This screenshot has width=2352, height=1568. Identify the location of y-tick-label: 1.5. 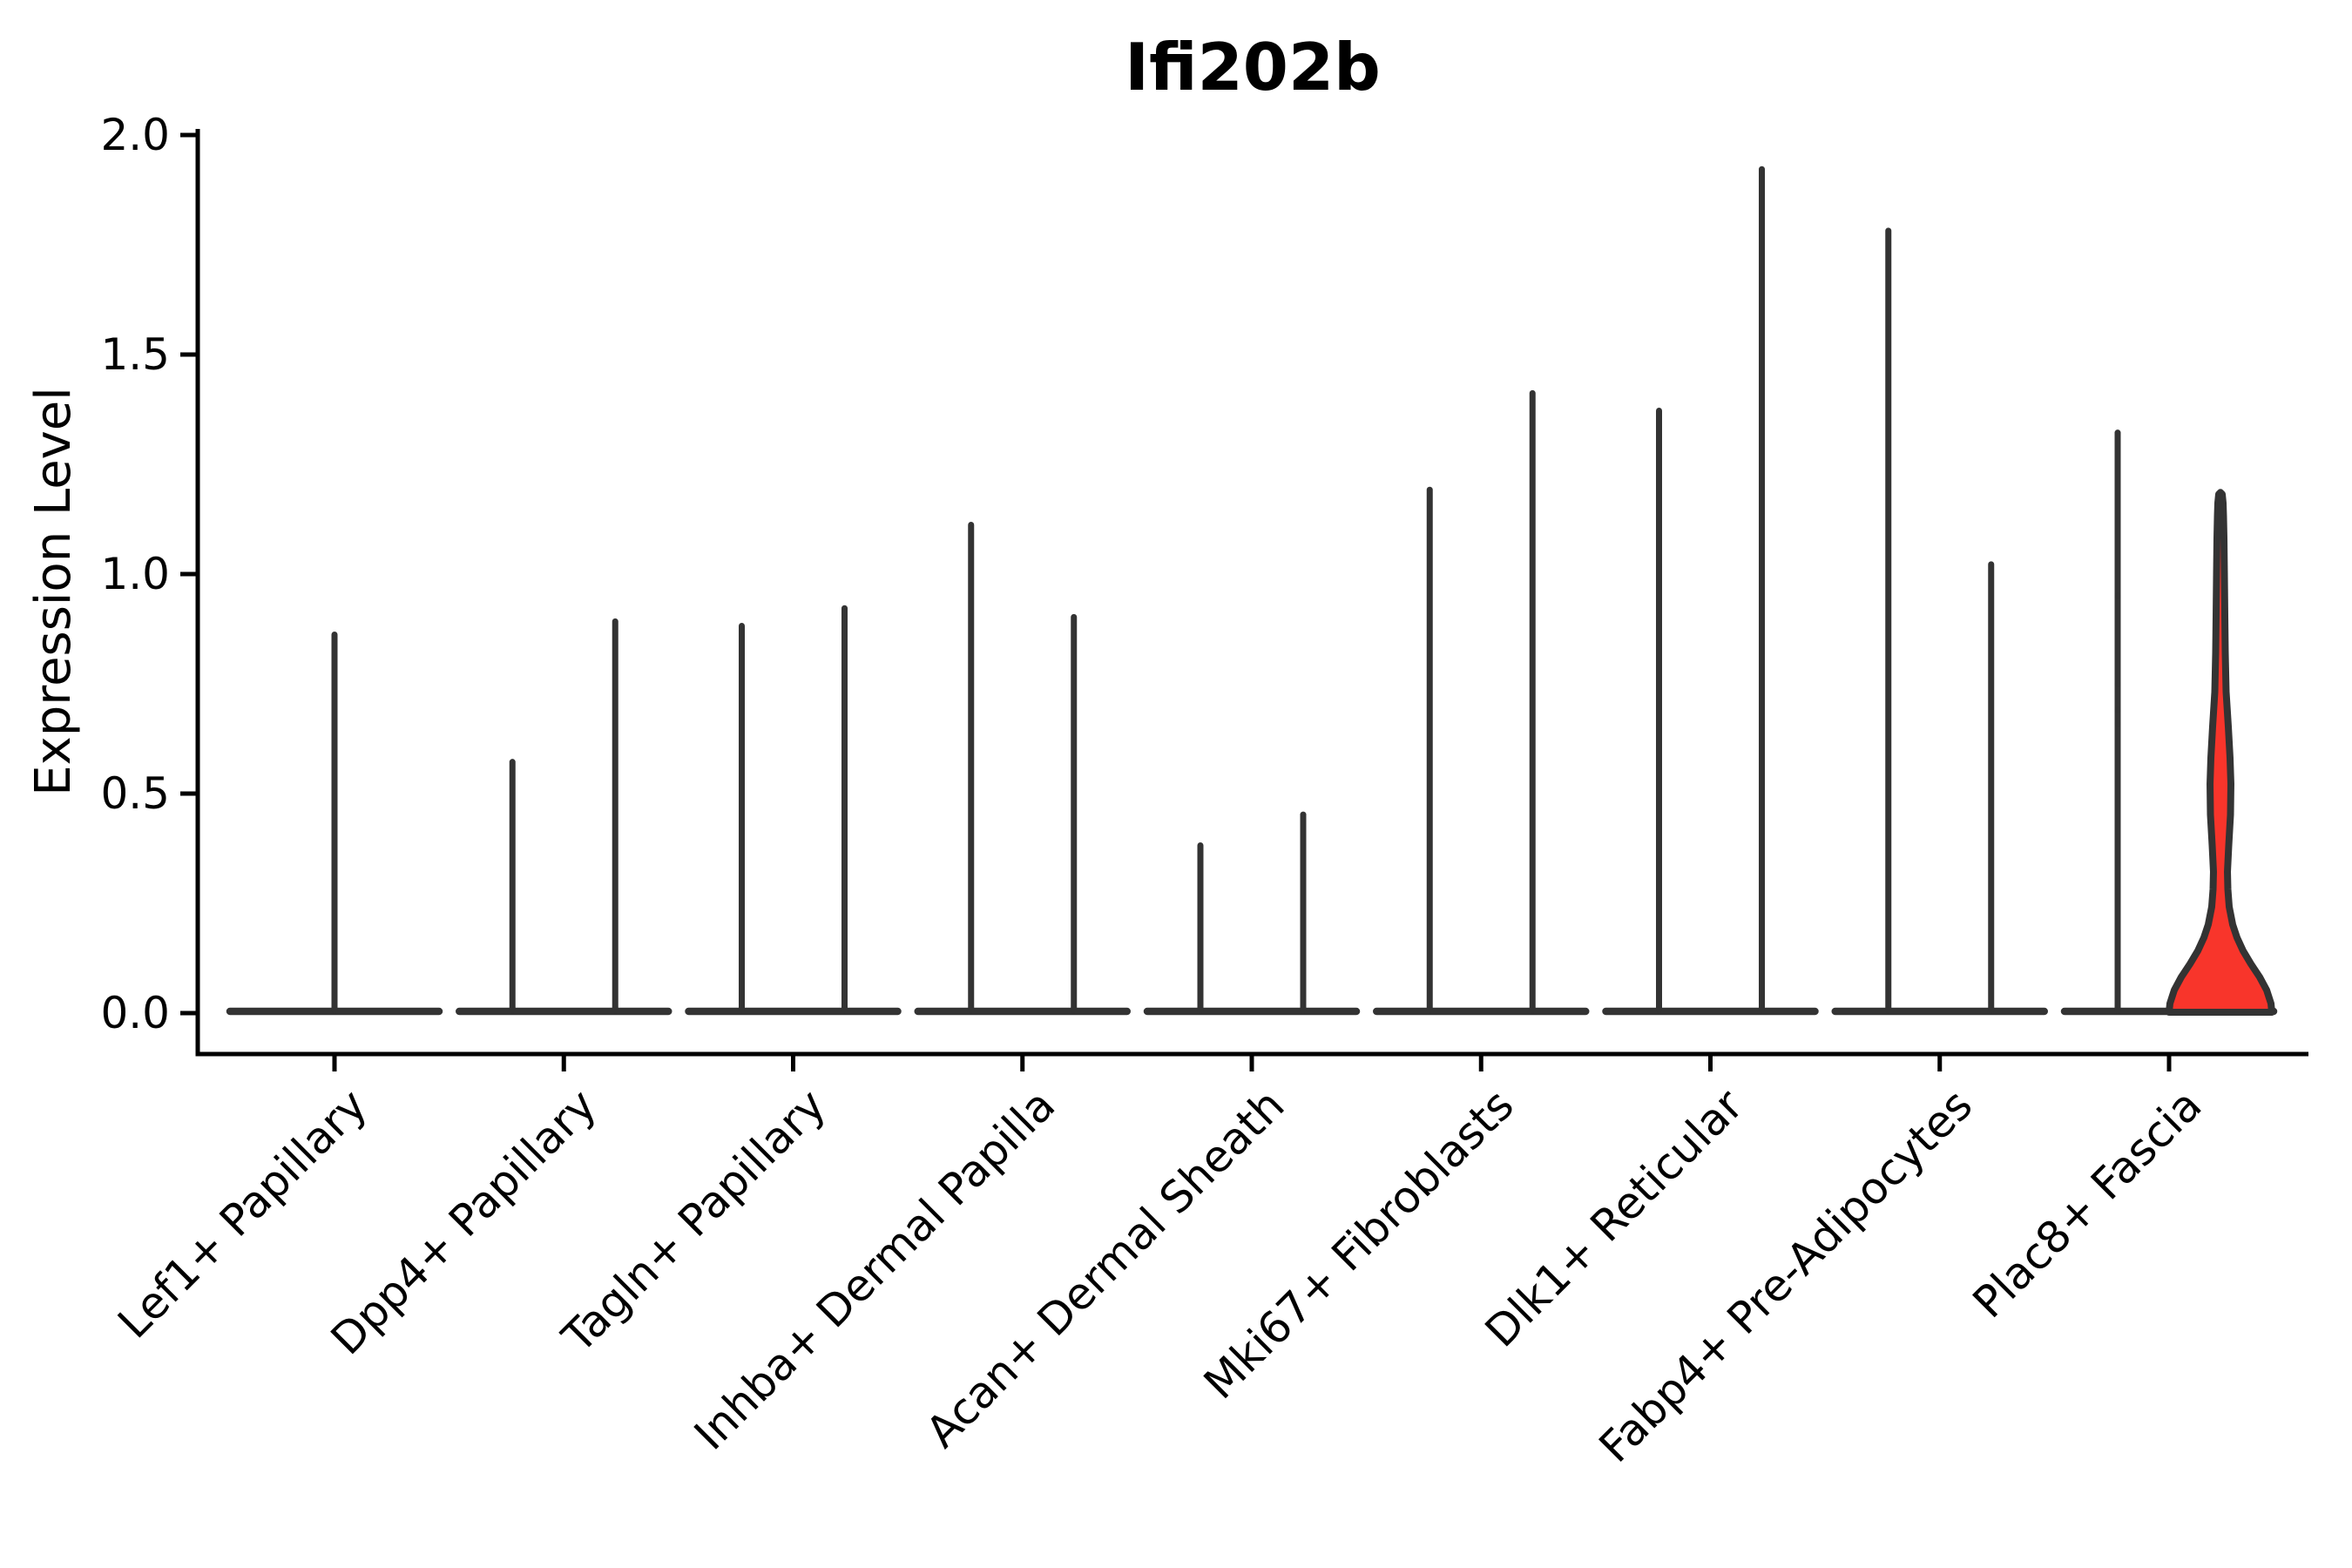
(135, 354).